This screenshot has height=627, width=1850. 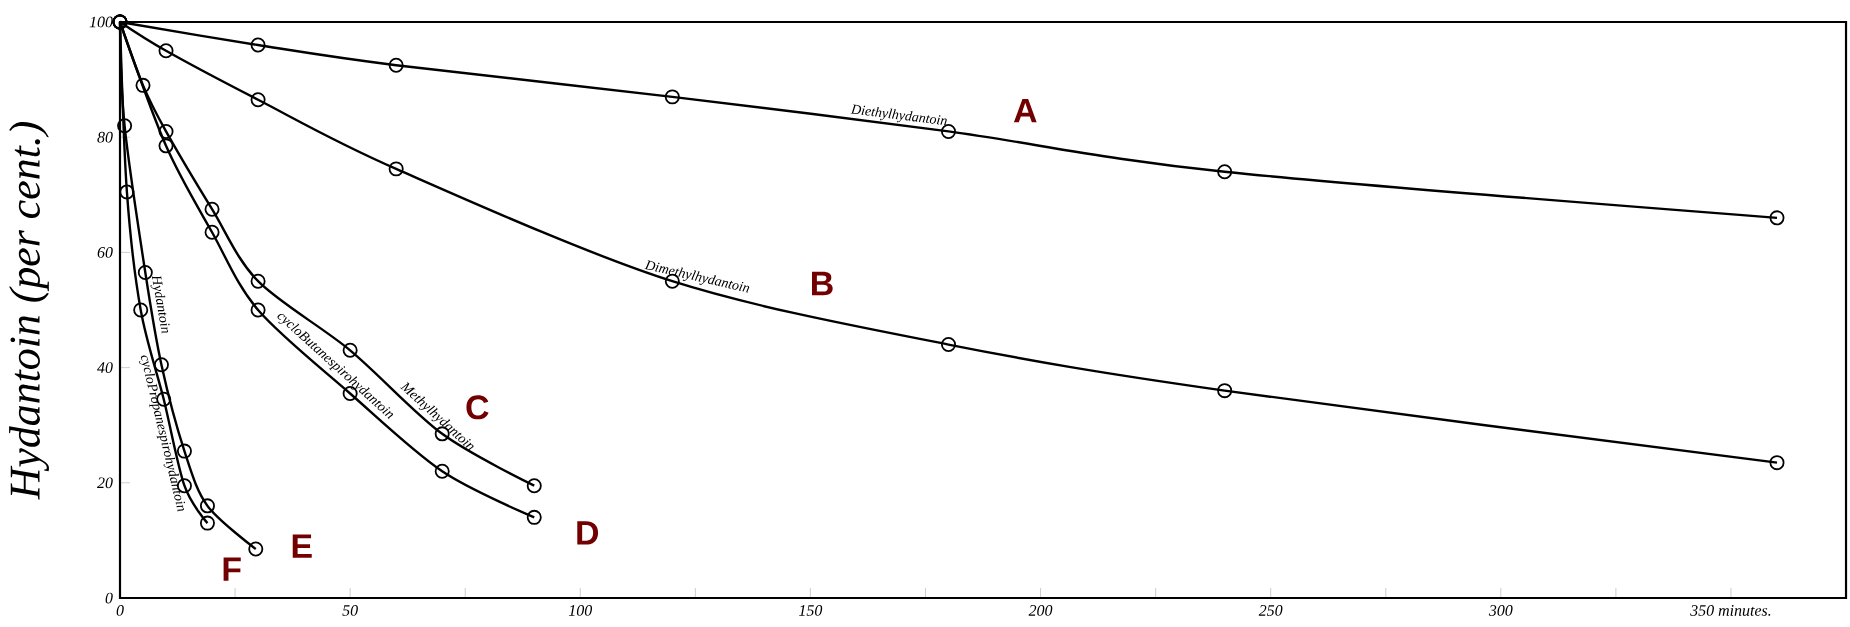 I want to click on x-tick-label: 250, so click(x=1270, y=610).